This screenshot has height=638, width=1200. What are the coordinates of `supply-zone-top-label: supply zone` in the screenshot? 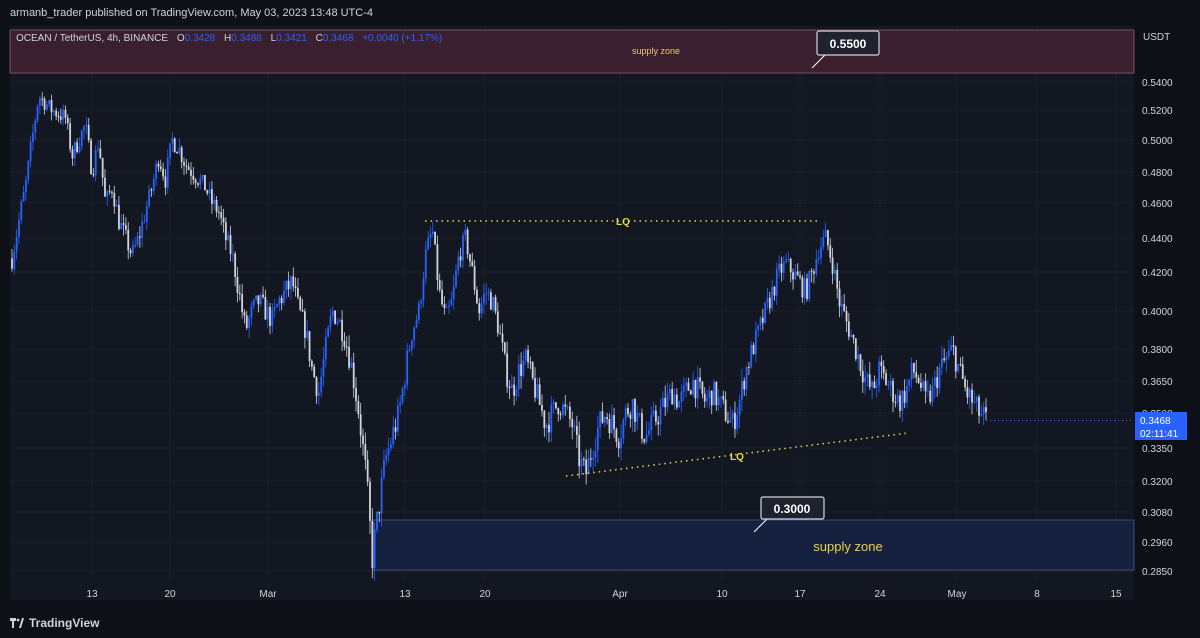 It's located at (656, 51).